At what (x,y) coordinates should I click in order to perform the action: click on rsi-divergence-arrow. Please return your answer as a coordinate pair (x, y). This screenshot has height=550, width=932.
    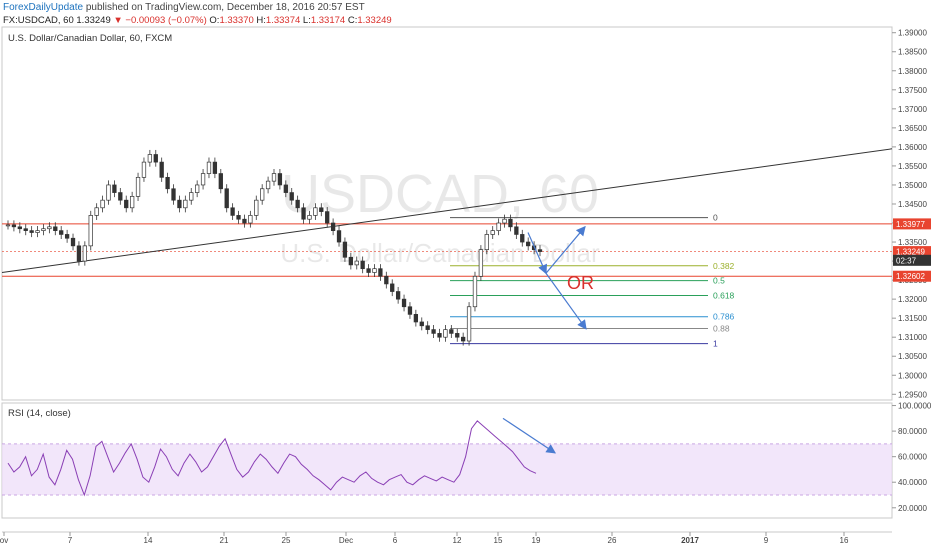
    Looking at the image, I should click on (529, 435).